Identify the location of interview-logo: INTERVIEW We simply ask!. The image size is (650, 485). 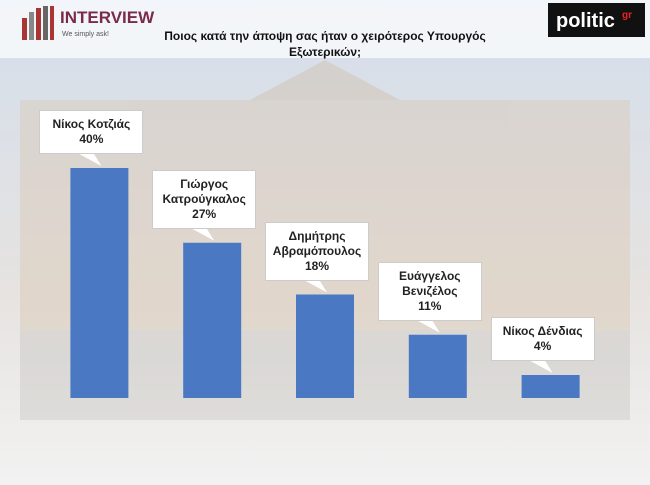
(88, 23).